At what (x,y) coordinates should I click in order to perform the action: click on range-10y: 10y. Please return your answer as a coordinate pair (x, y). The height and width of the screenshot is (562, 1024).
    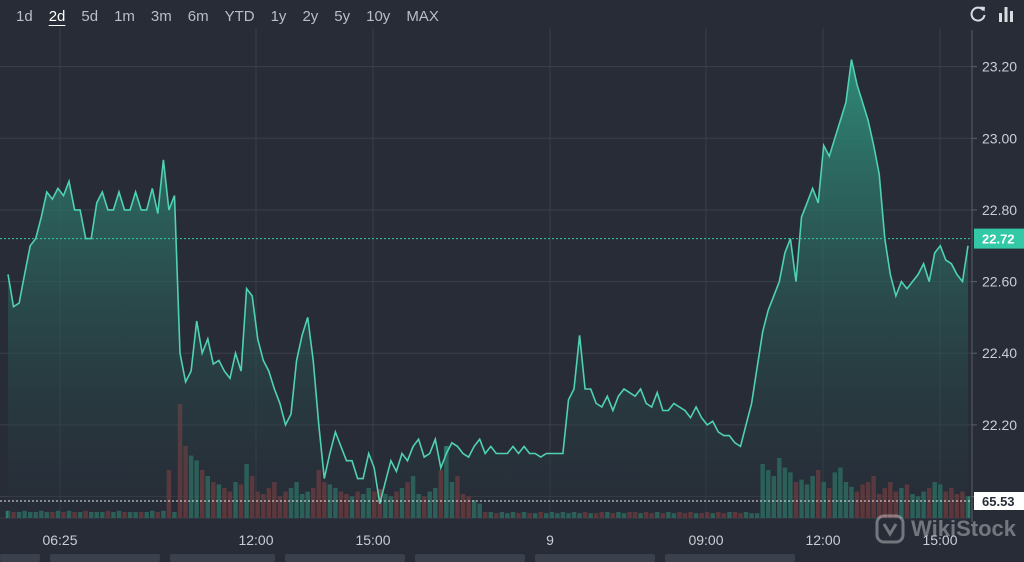
    Looking at the image, I should click on (378, 16).